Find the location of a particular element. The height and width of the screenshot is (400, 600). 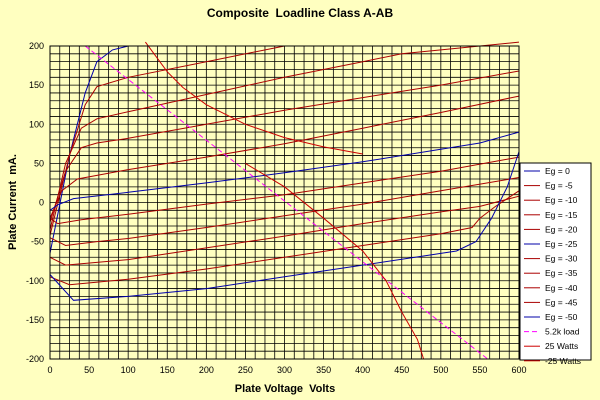

x-tick-label: 150 is located at coordinates (167, 370).